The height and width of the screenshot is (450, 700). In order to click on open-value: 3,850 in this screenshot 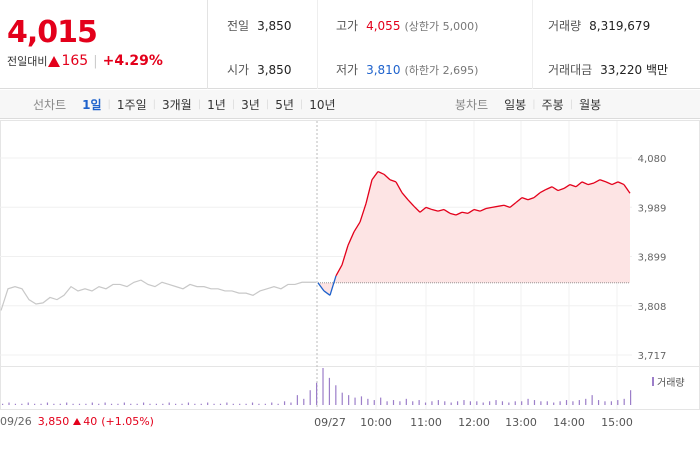, I will do `click(274, 70)`.